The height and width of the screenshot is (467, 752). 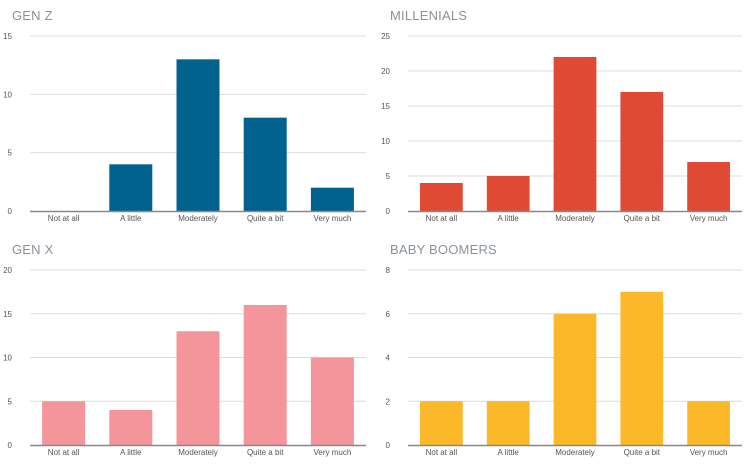 I want to click on y-tick-label: 4, so click(x=388, y=358).